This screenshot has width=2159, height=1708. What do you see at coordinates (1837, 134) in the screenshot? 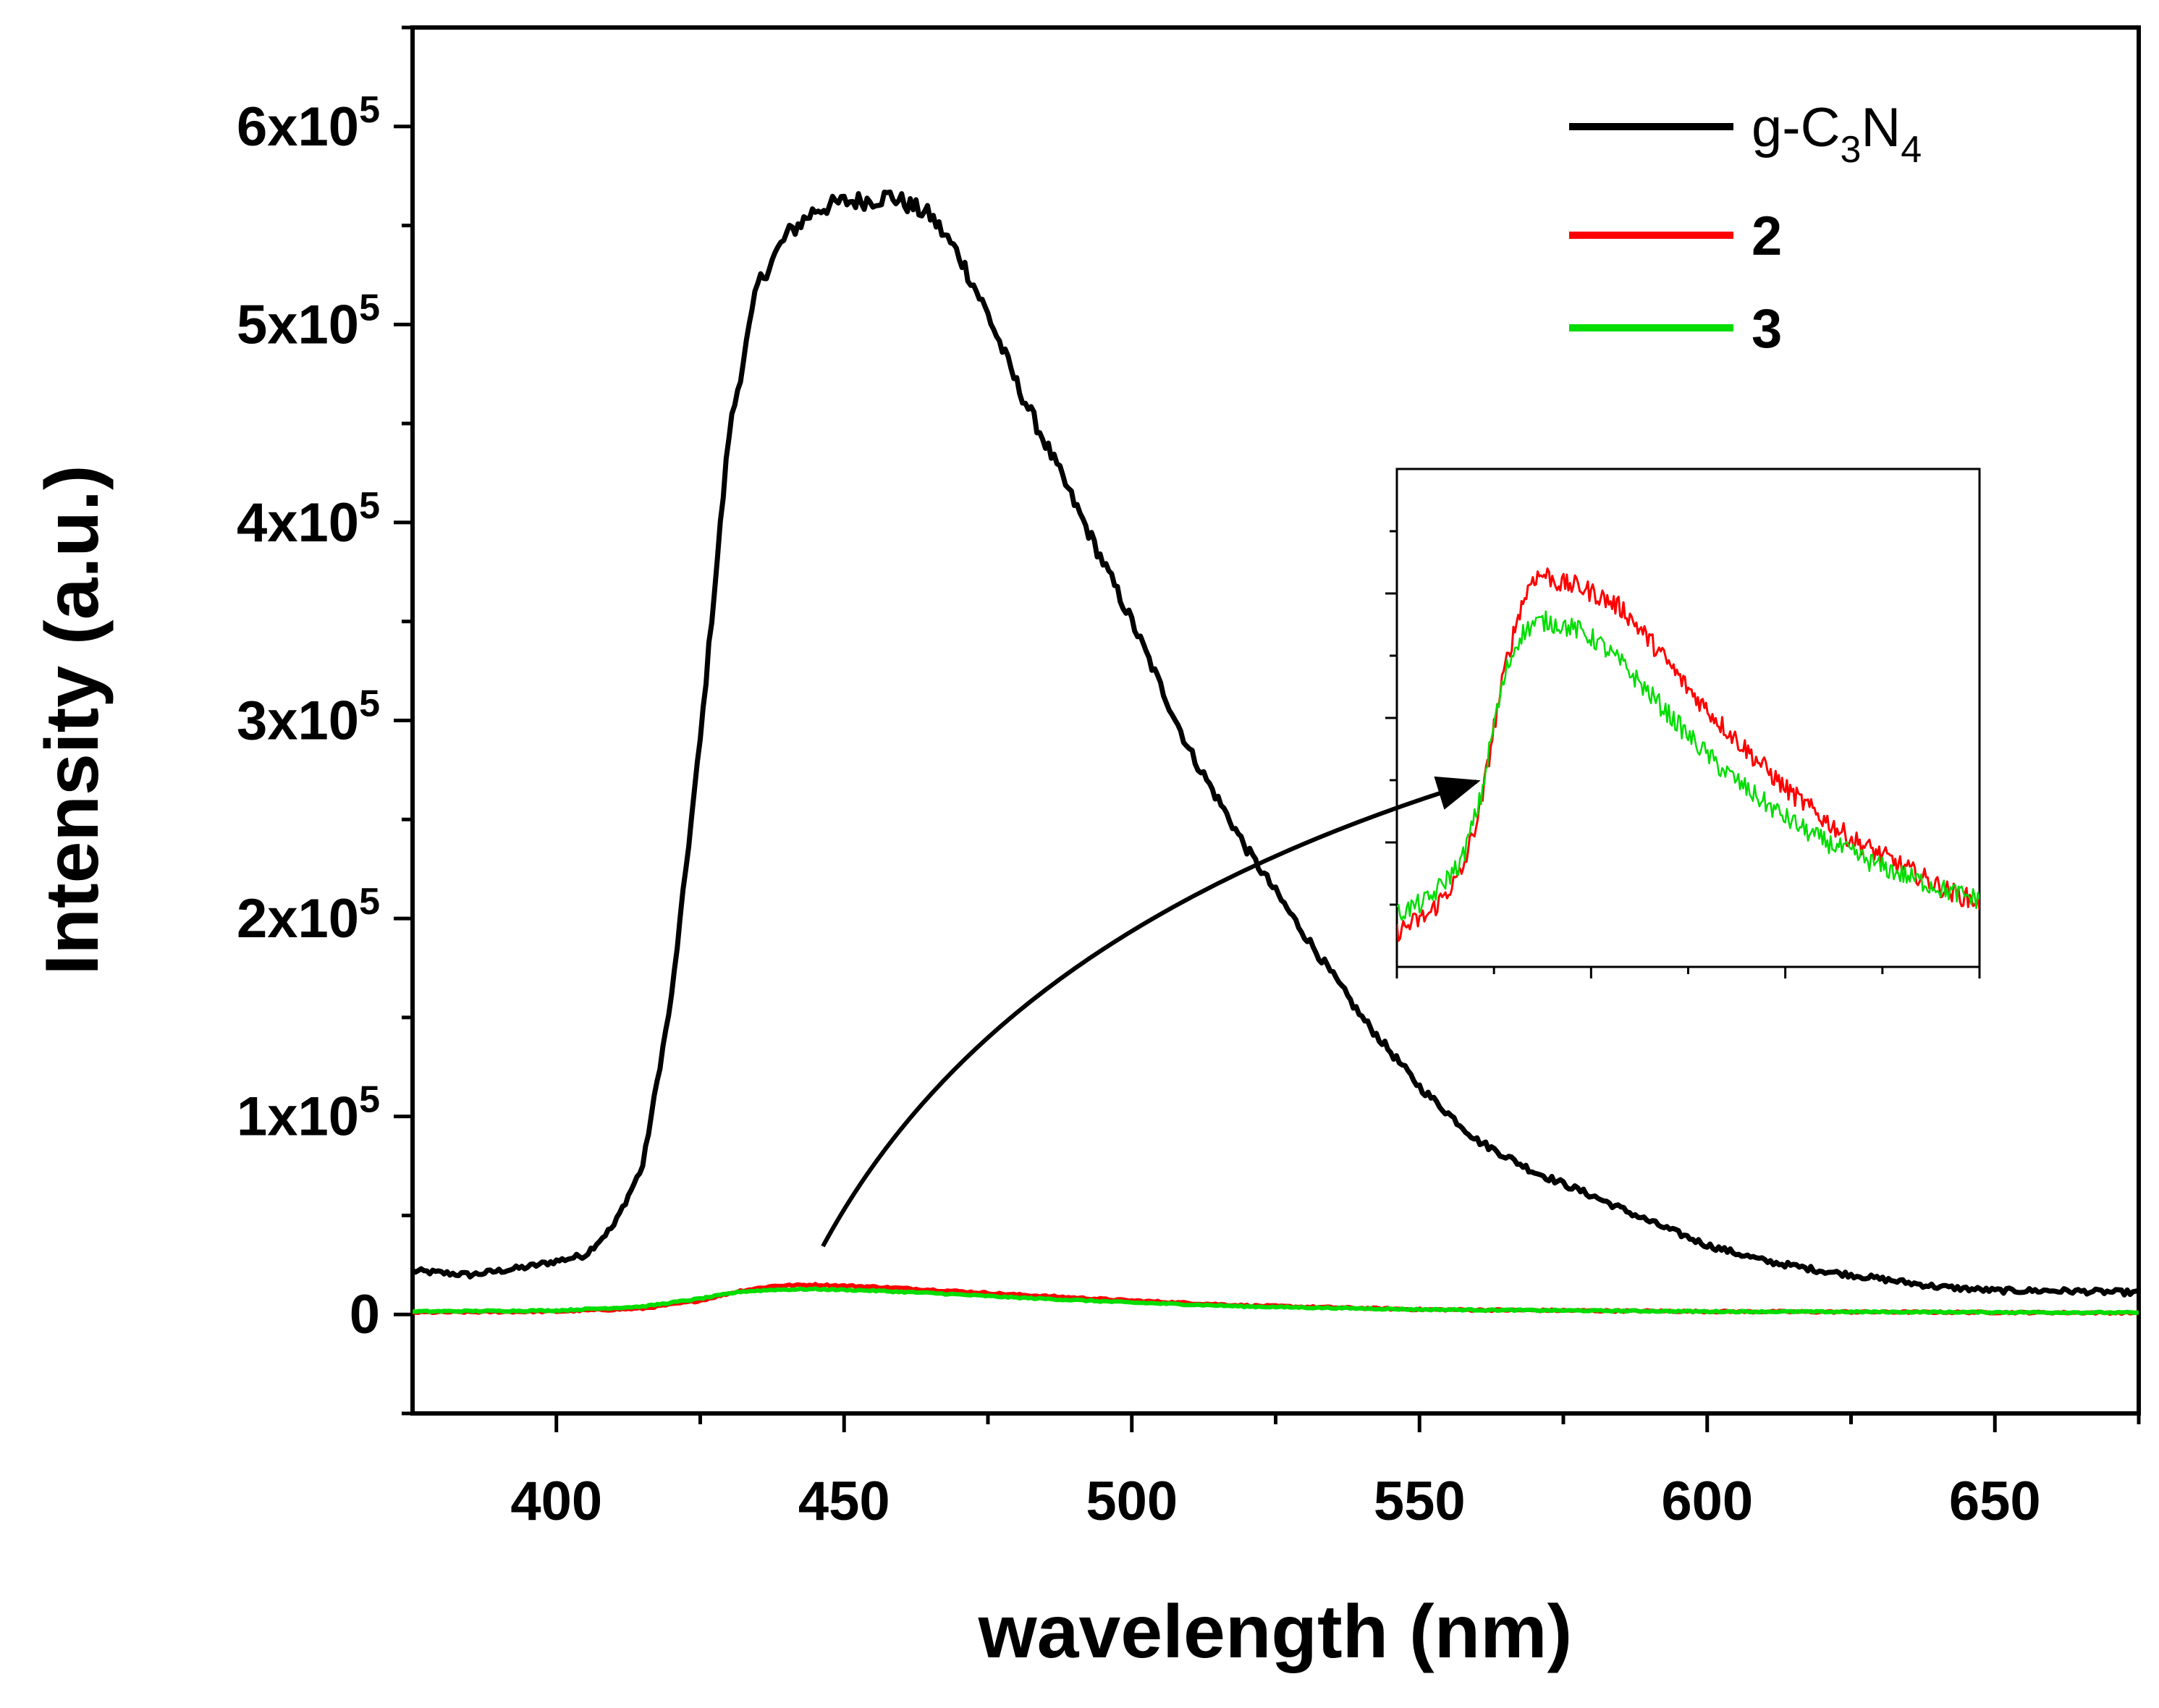
I see `legend-label: g-C3N4` at bounding box center [1837, 134].